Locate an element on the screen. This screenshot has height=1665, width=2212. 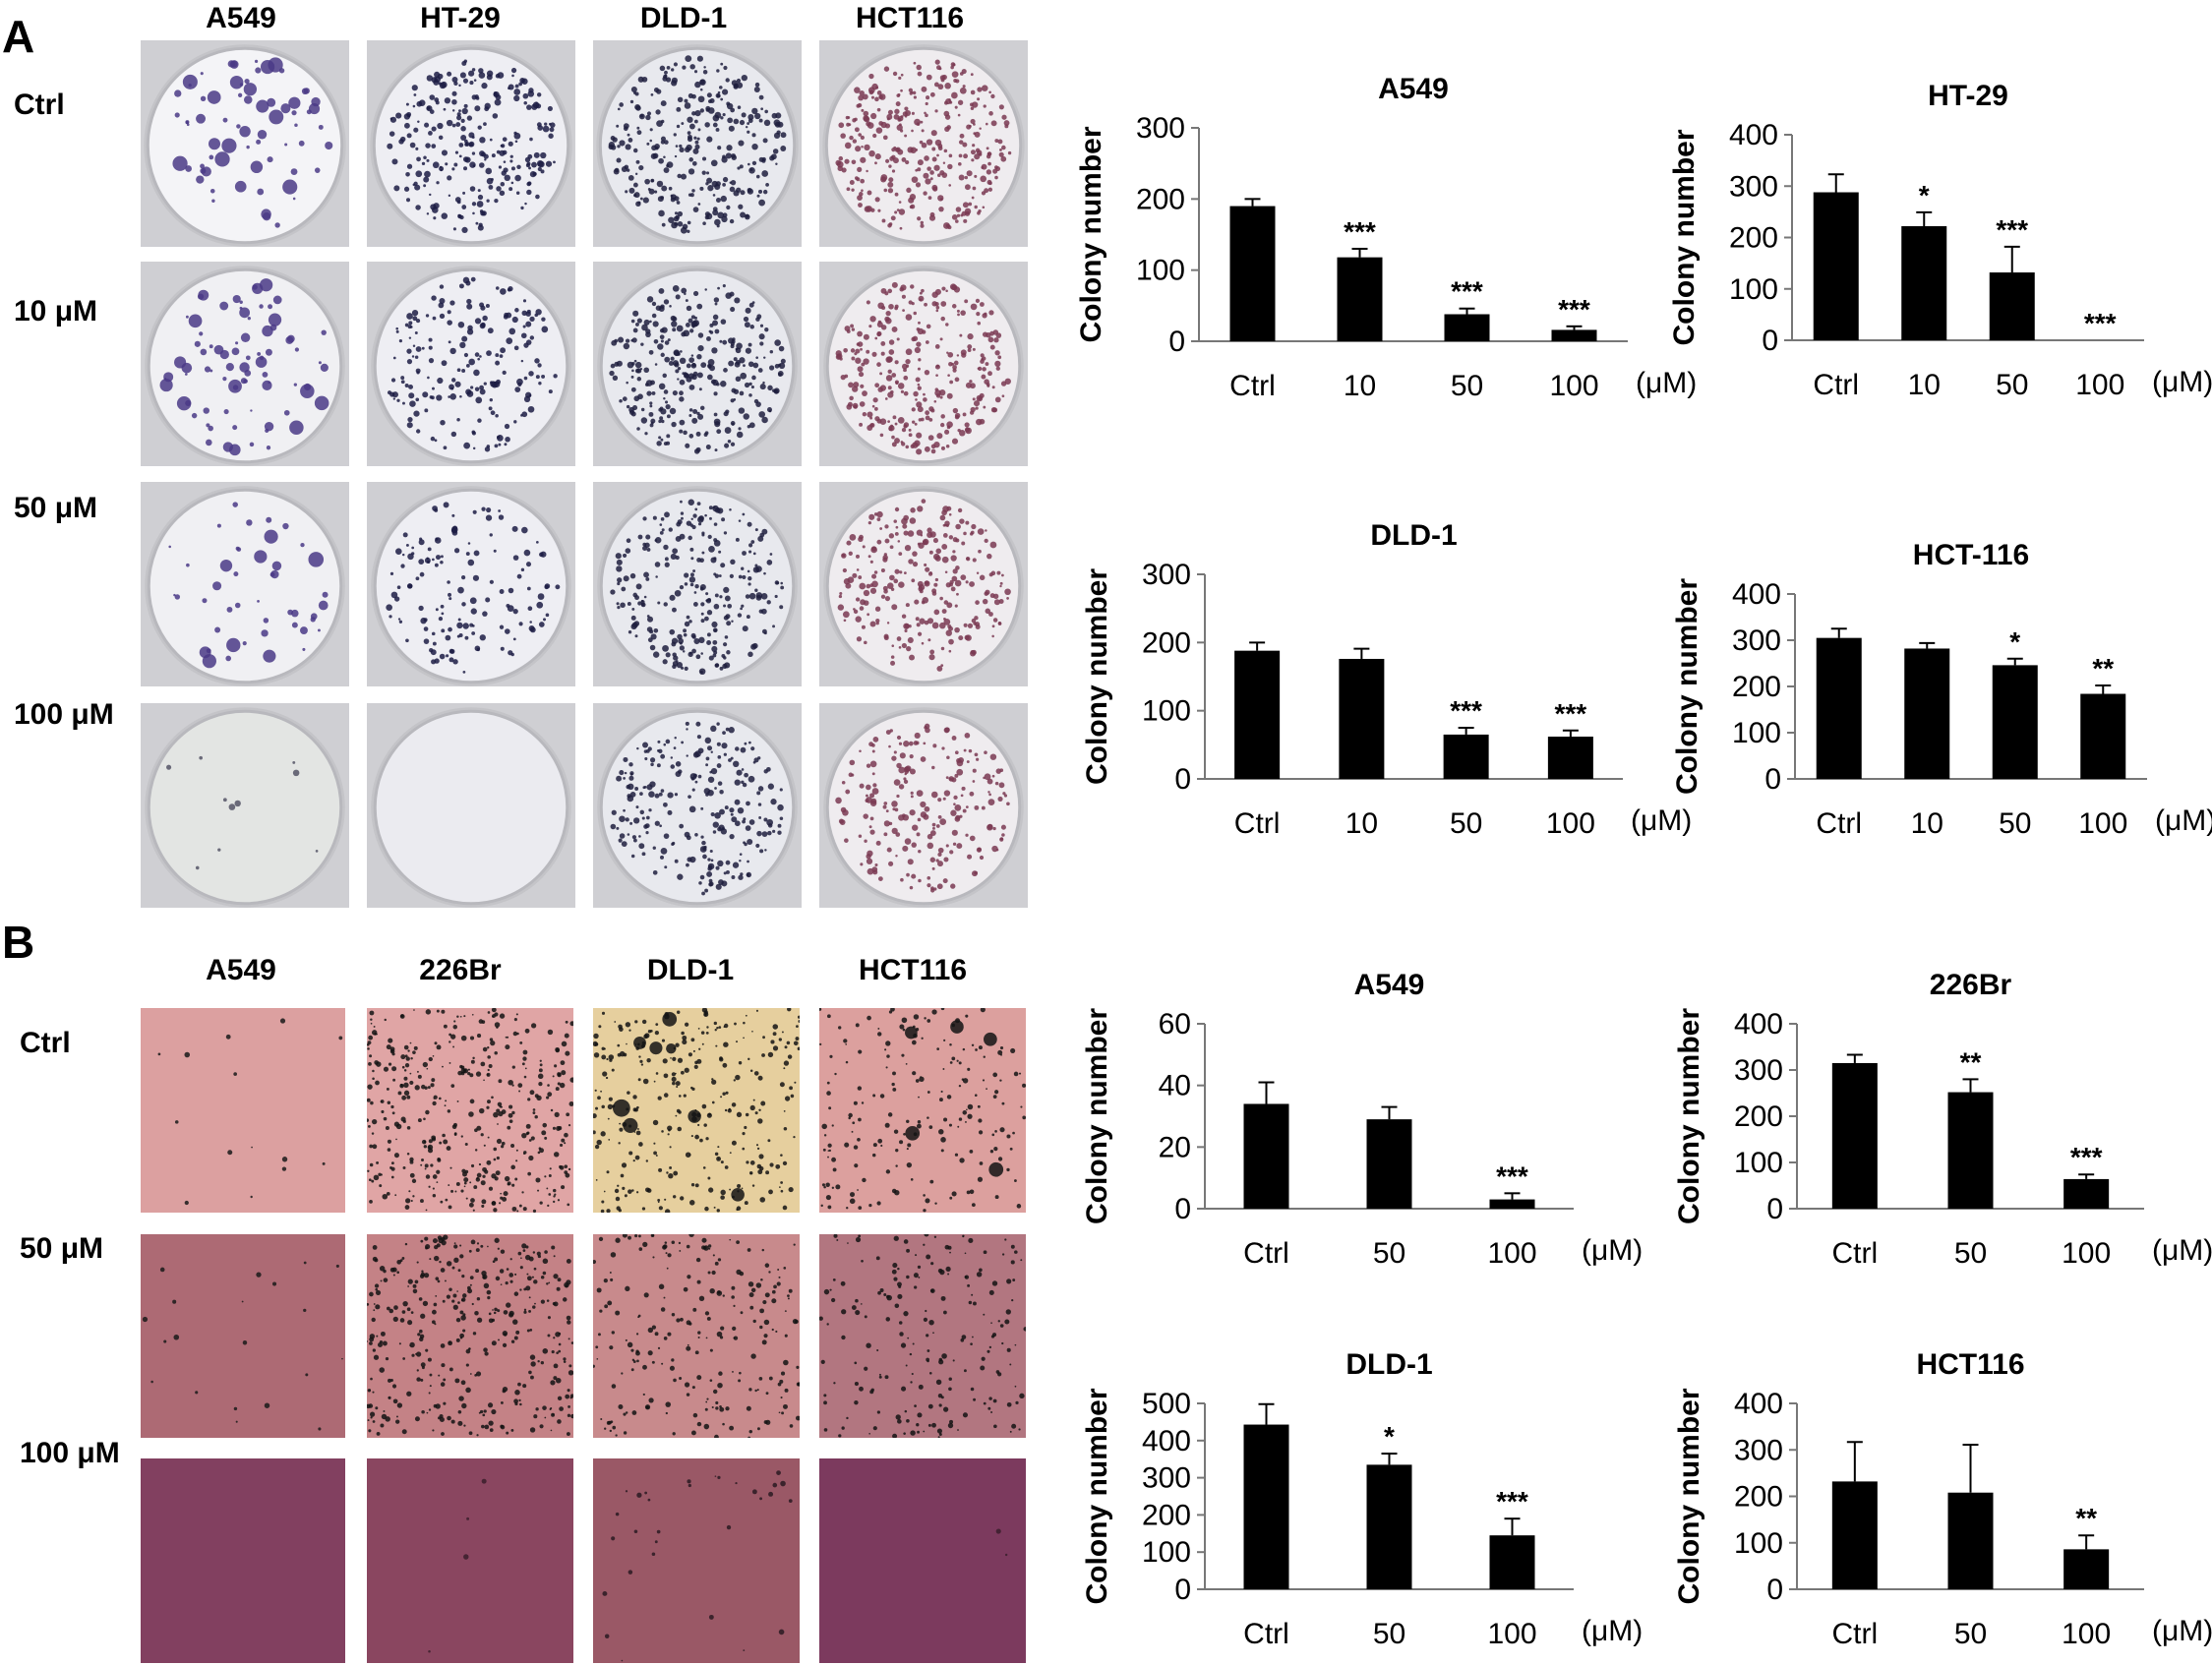
y-tick-label: 20 is located at coordinates (1175, 1147).